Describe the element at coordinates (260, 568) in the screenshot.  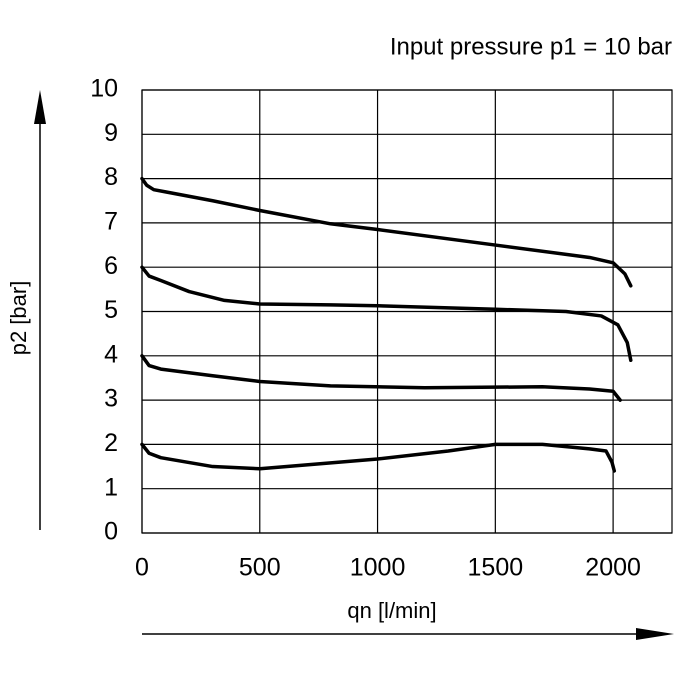
I see `x-tick-label: 500` at that location.